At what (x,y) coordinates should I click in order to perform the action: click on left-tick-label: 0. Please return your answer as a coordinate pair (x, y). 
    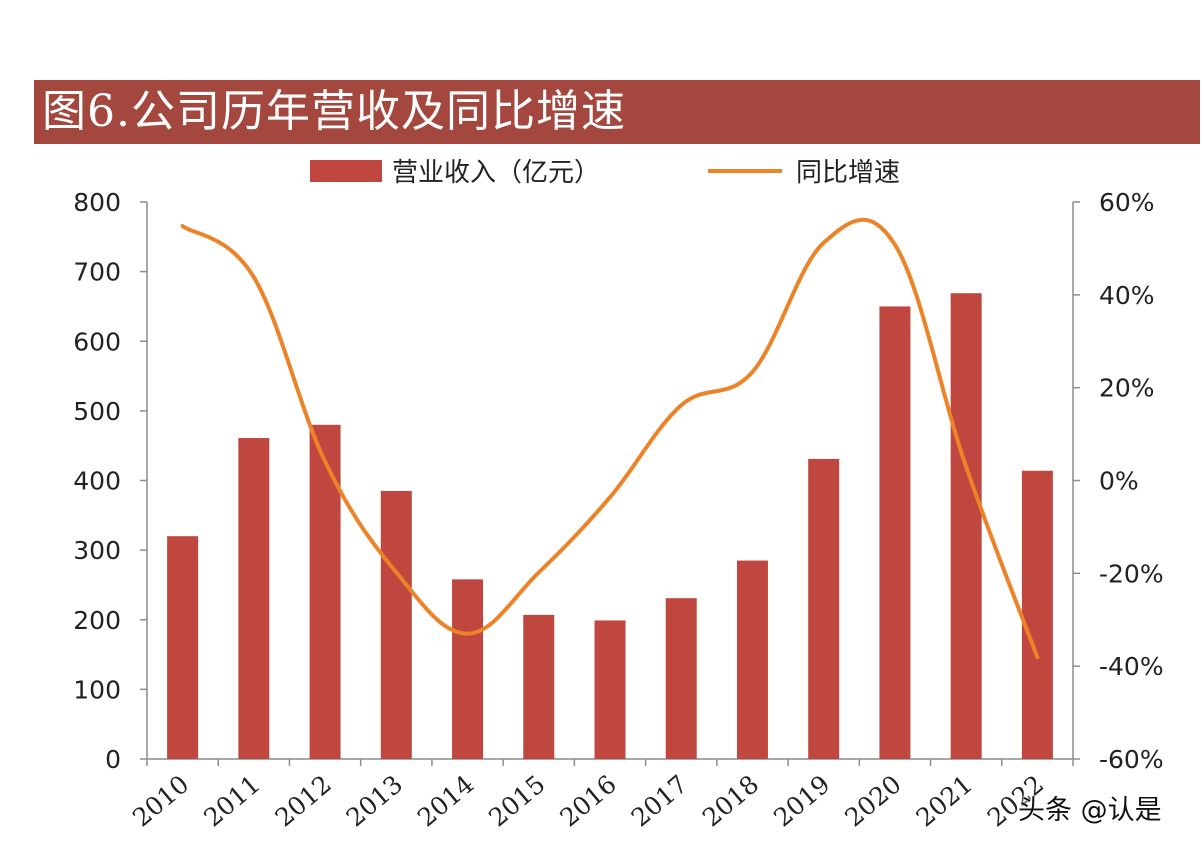
    Looking at the image, I should click on (113, 759).